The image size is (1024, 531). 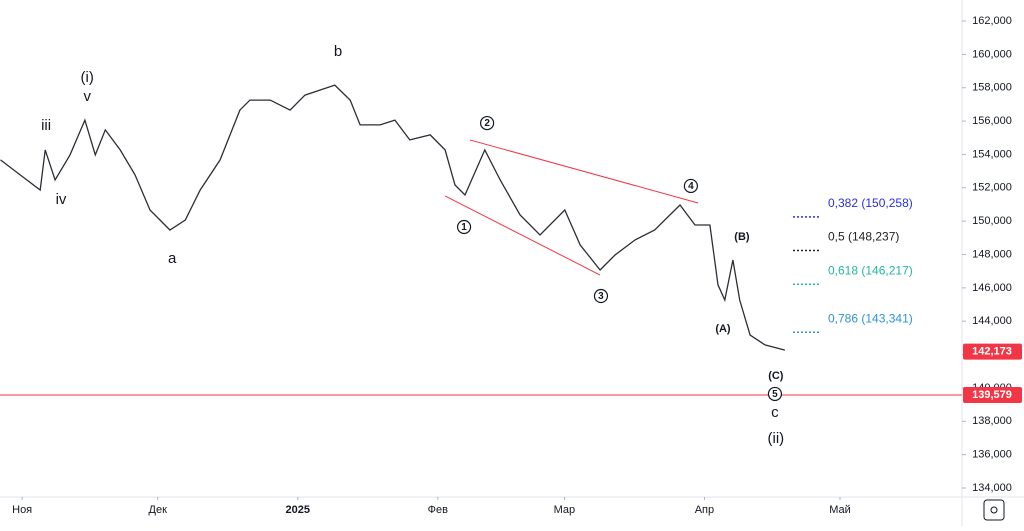 What do you see at coordinates (992, 254) in the screenshot?
I see `y-tick-label: 148,000` at bounding box center [992, 254].